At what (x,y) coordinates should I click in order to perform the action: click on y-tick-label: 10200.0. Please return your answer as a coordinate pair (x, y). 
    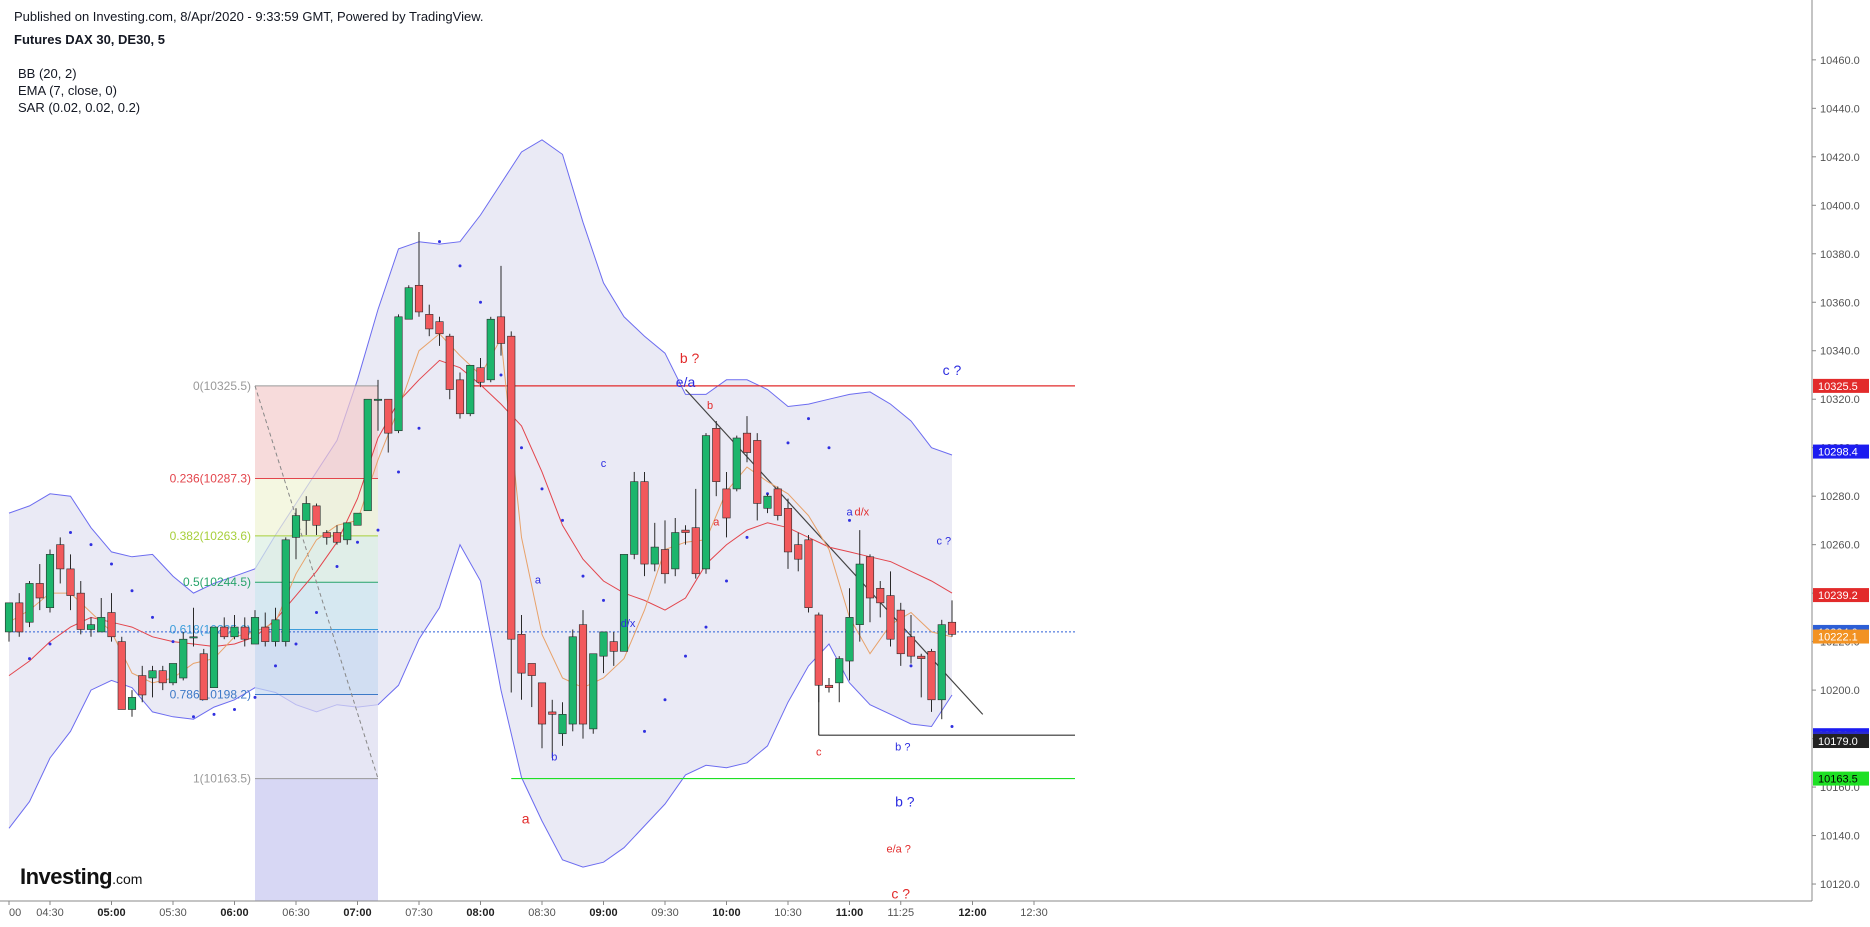
    Looking at the image, I should click on (1840, 691).